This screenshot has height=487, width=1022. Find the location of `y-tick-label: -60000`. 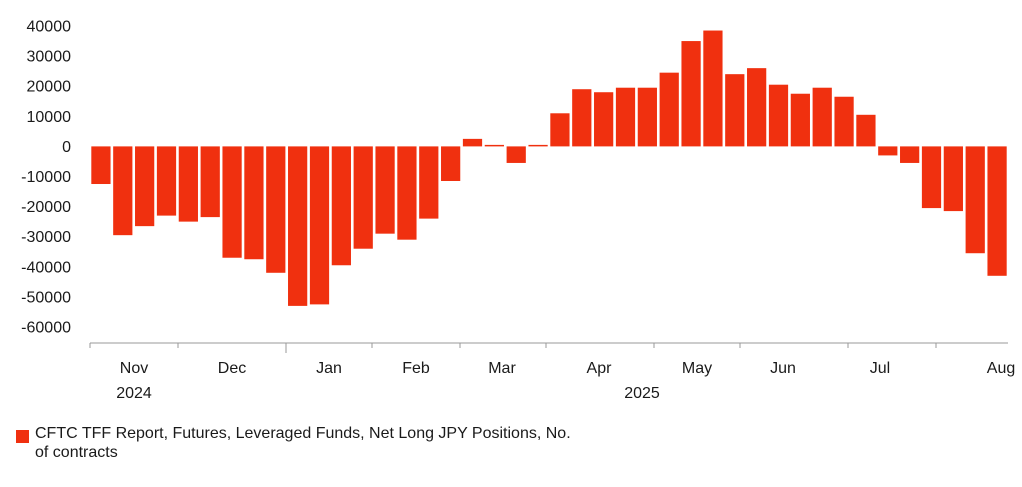

y-tick-label: -60000 is located at coordinates (46, 327).